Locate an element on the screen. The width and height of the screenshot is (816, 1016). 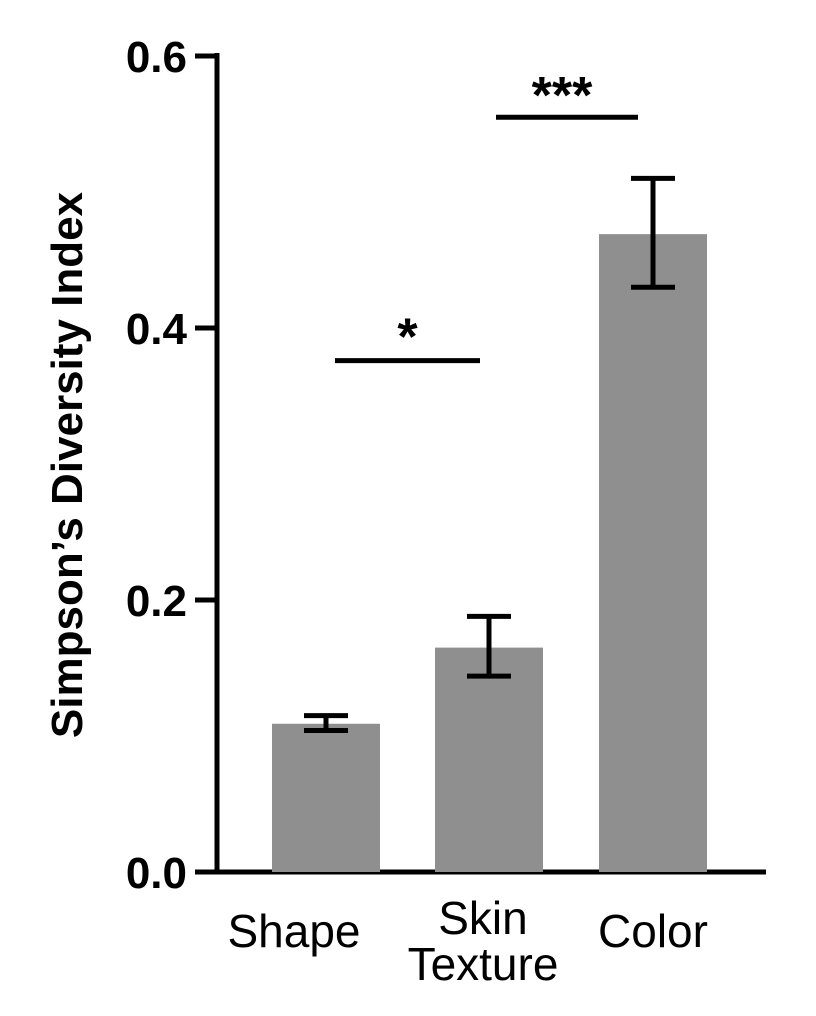
y-tick-label: 0.0 is located at coordinates (156, 873).